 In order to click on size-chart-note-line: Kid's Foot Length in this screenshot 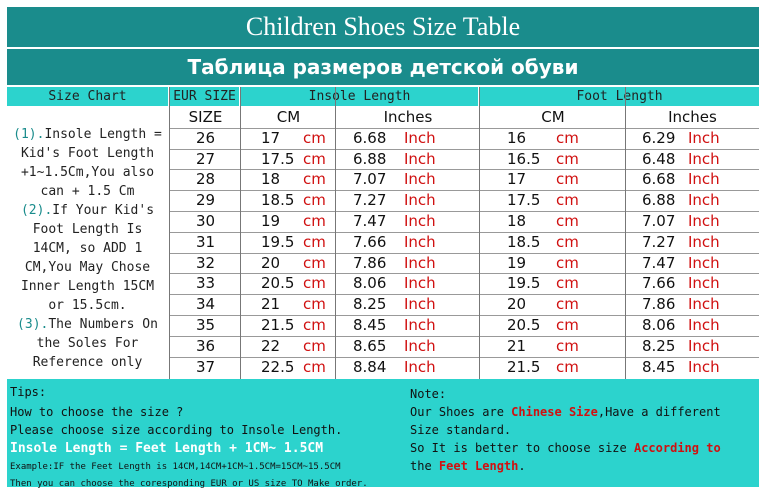, I will do `click(87, 153)`.